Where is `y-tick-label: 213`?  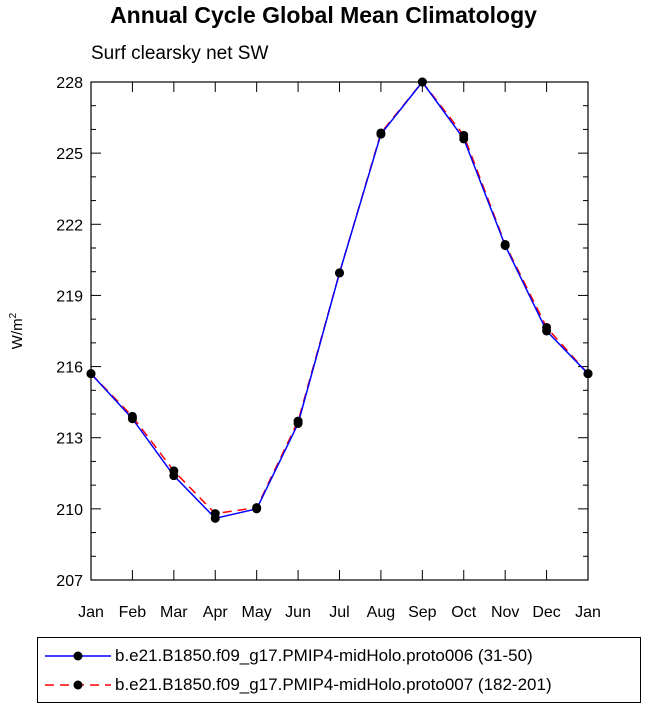
y-tick-label: 213 is located at coordinates (69, 439).